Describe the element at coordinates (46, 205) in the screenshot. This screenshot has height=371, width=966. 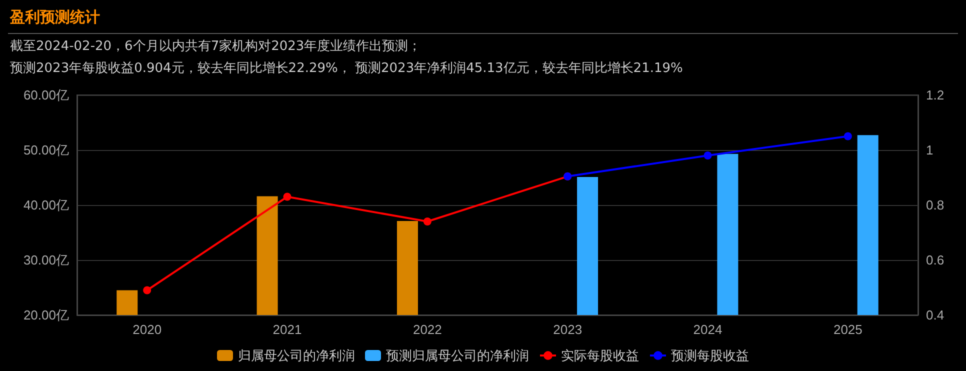
I see `y-tick-label: 40.00亿` at that location.